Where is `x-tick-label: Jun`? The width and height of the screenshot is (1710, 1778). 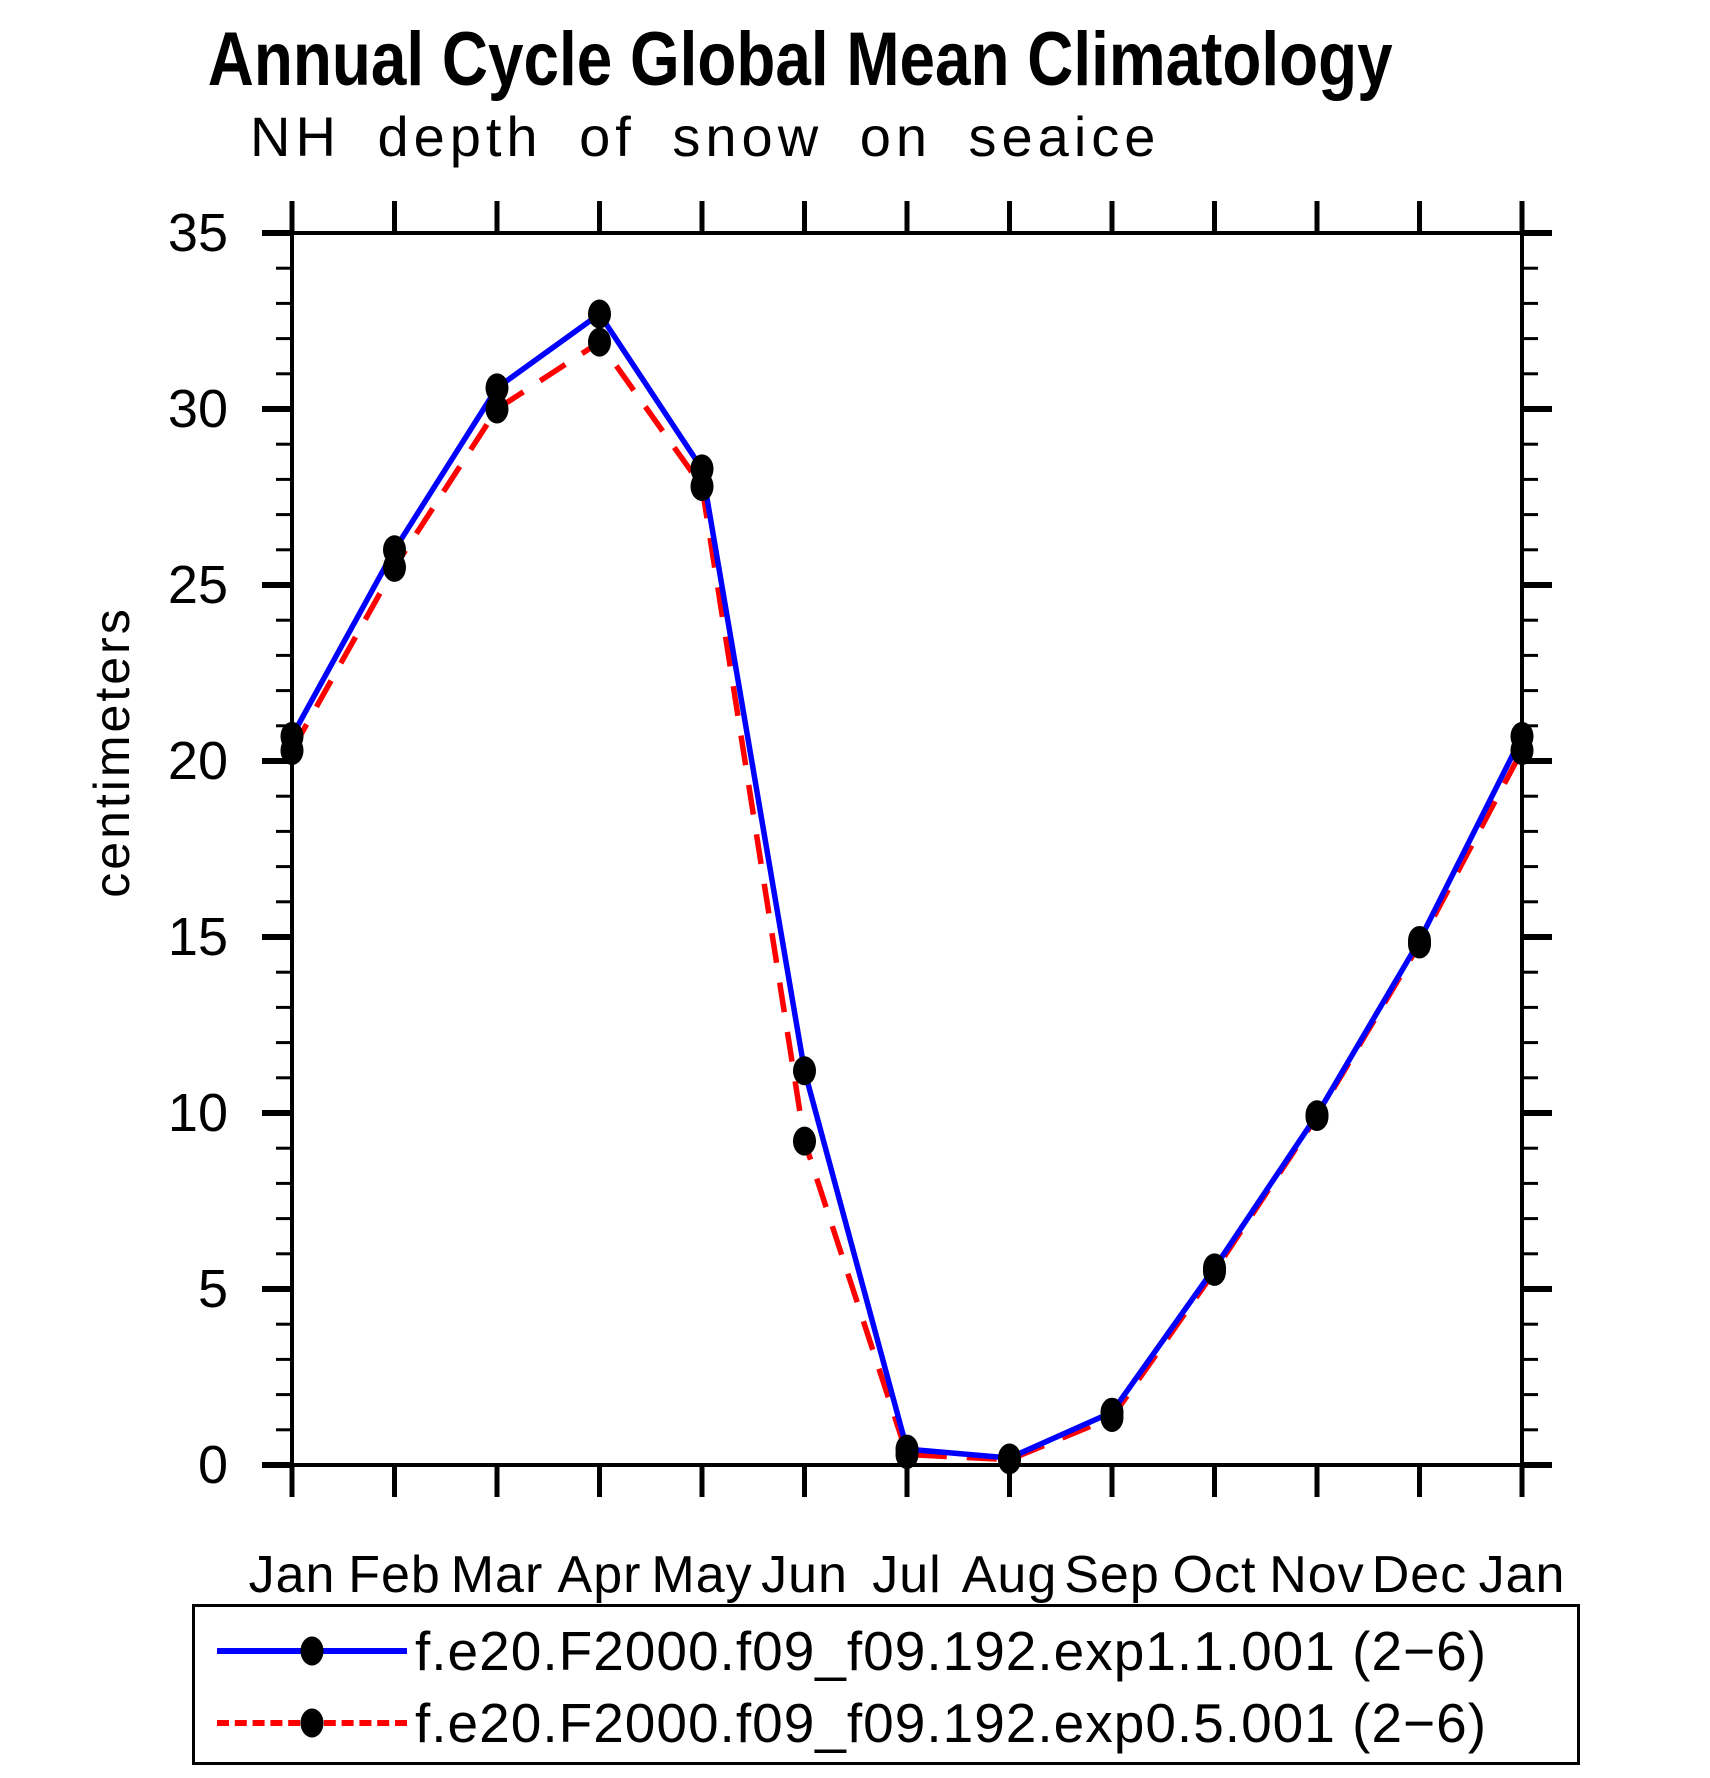 x-tick-label: Jun is located at coordinates (804, 1575).